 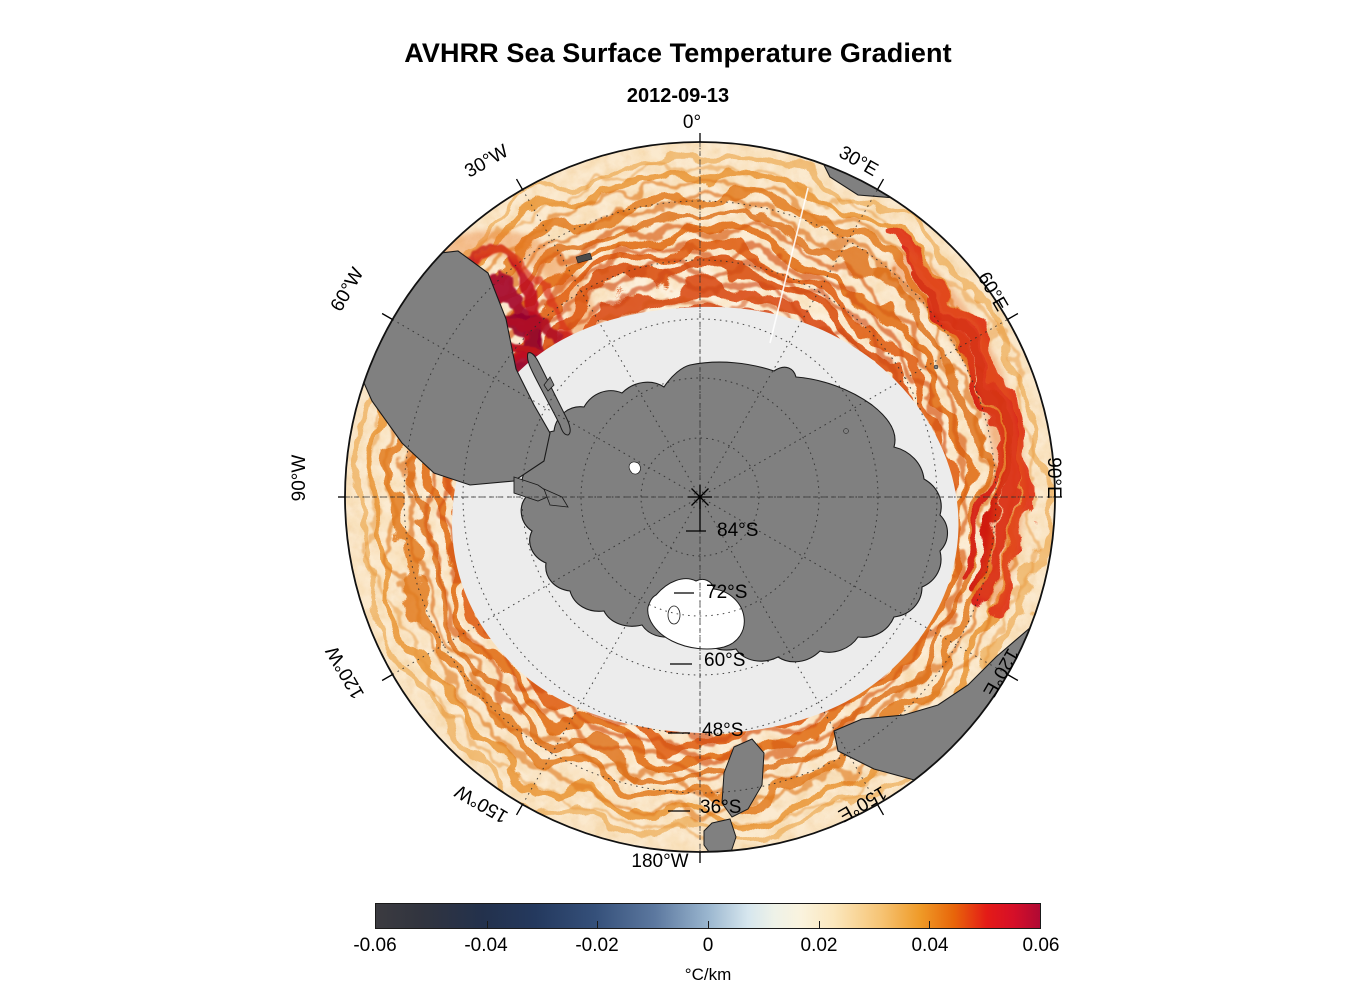 I want to click on latitude-label: 60°S, so click(x=725, y=660).